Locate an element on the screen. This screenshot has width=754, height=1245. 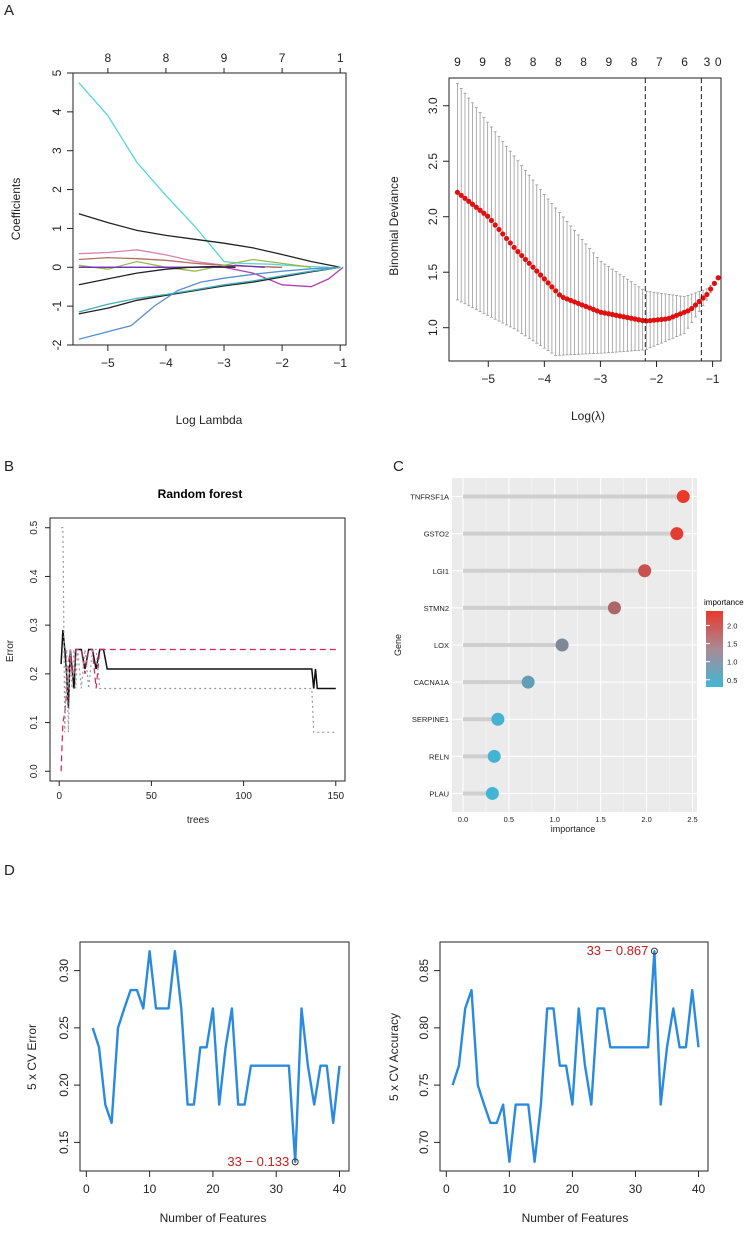
coef-xtick-label: −2 is located at coordinates (282, 363).